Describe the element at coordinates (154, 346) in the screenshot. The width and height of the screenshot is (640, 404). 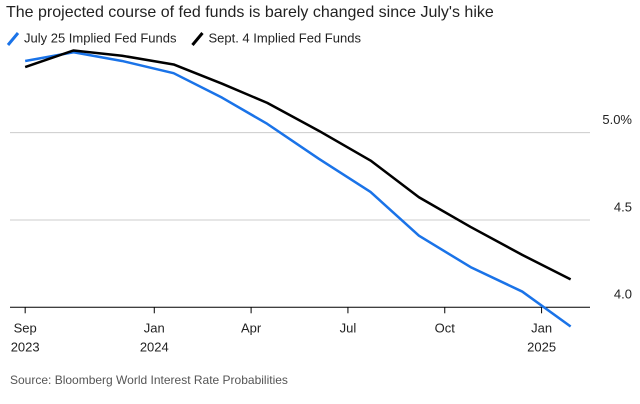
I see `x-tick-year: 2024` at that location.